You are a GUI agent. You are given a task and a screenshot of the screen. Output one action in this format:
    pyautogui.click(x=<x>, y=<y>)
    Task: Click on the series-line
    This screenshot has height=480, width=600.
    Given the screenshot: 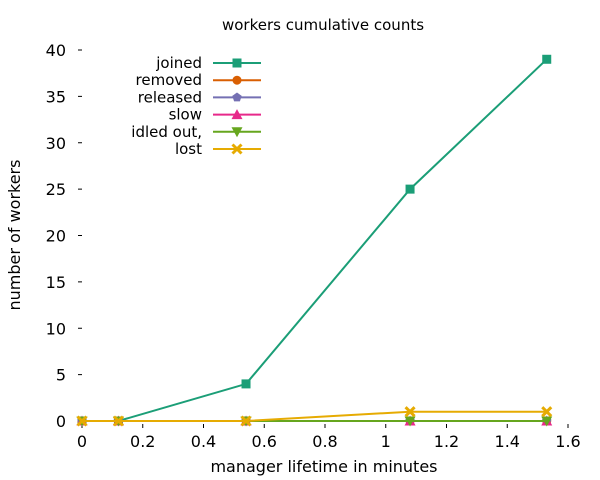 What is the action you would take?
    pyautogui.click(x=314, y=416)
    